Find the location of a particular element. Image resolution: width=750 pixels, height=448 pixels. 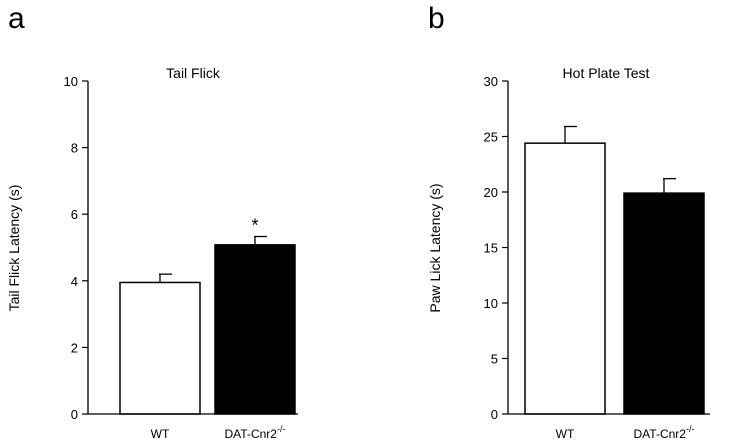

panel-letter-a: a is located at coordinates (16, 18).